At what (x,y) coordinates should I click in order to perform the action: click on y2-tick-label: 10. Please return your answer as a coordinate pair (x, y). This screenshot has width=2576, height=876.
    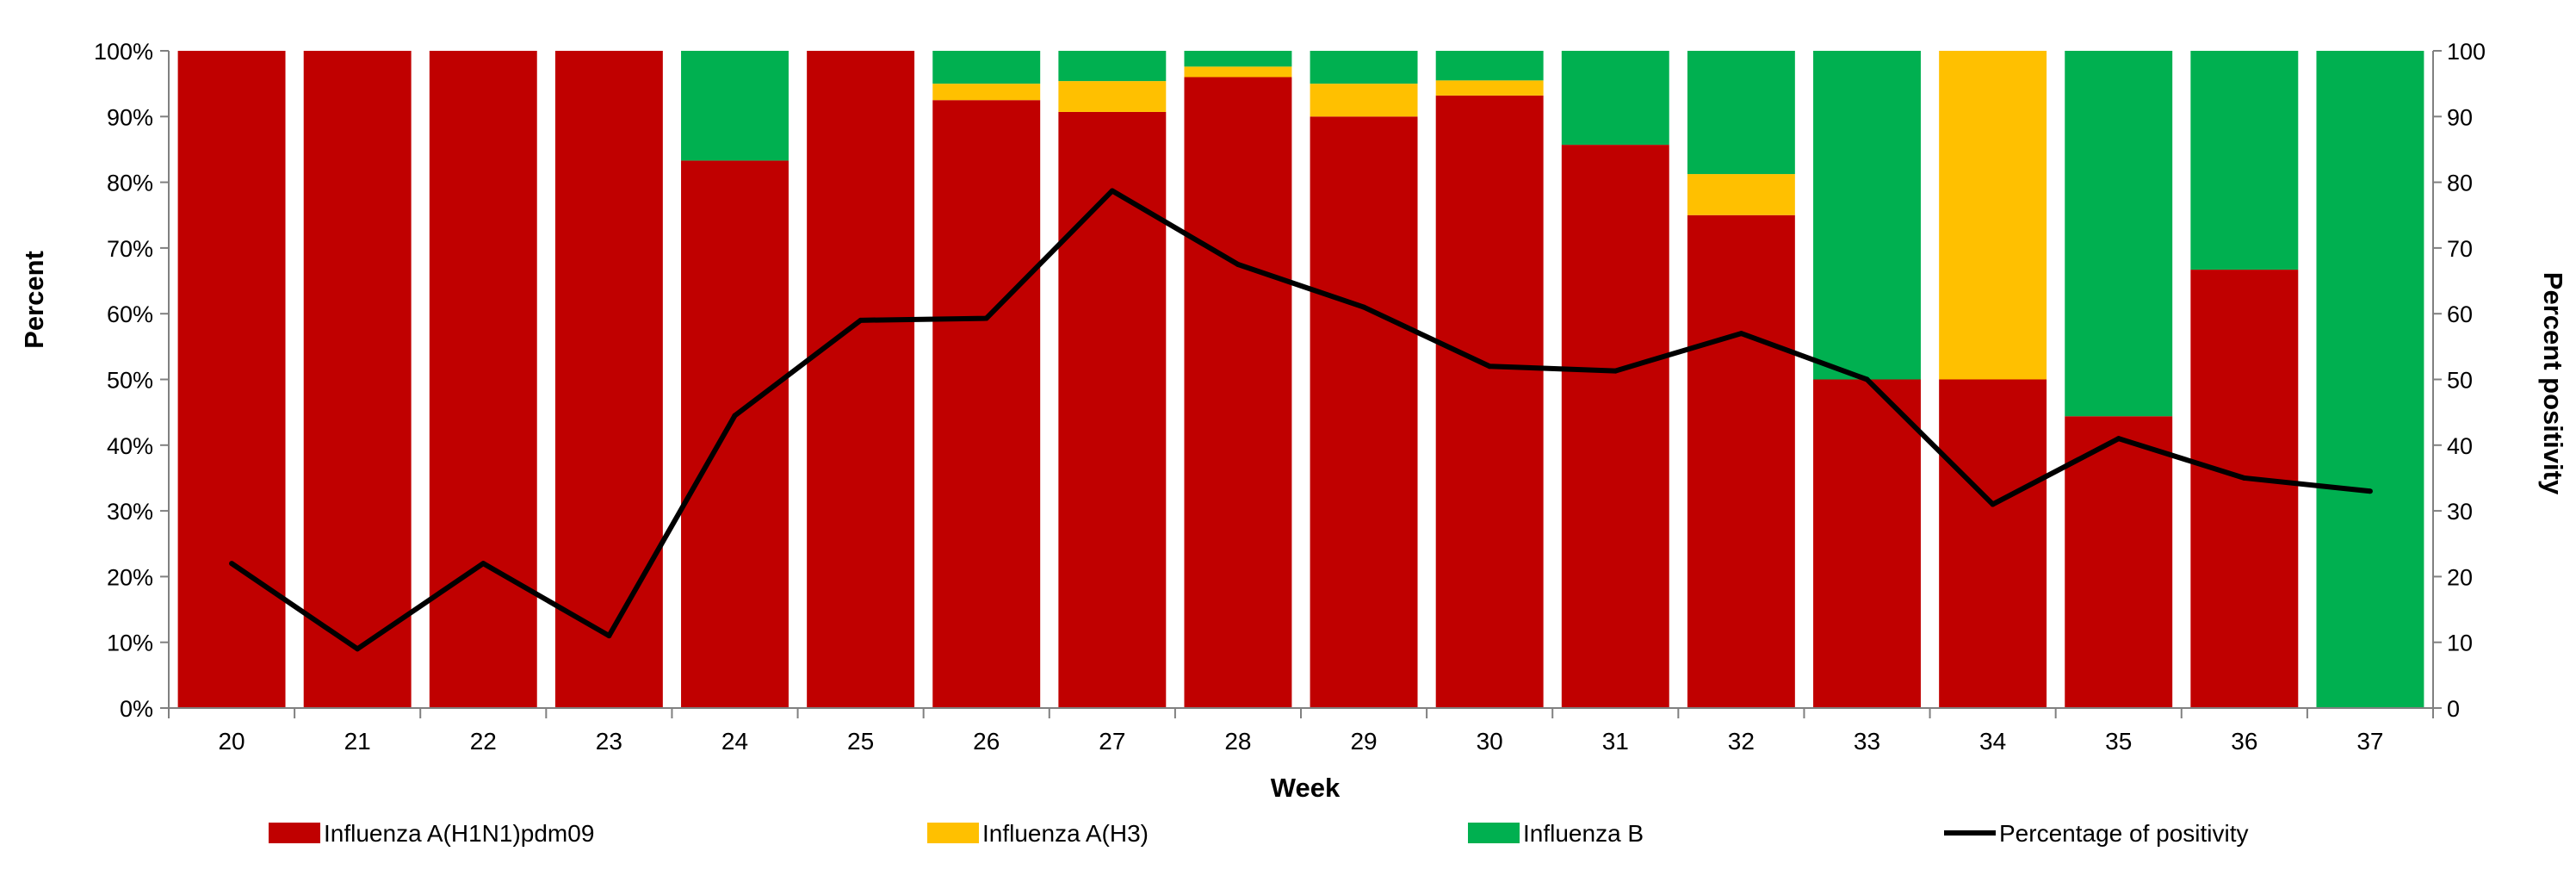
    Looking at the image, I should click on (2460, 643).